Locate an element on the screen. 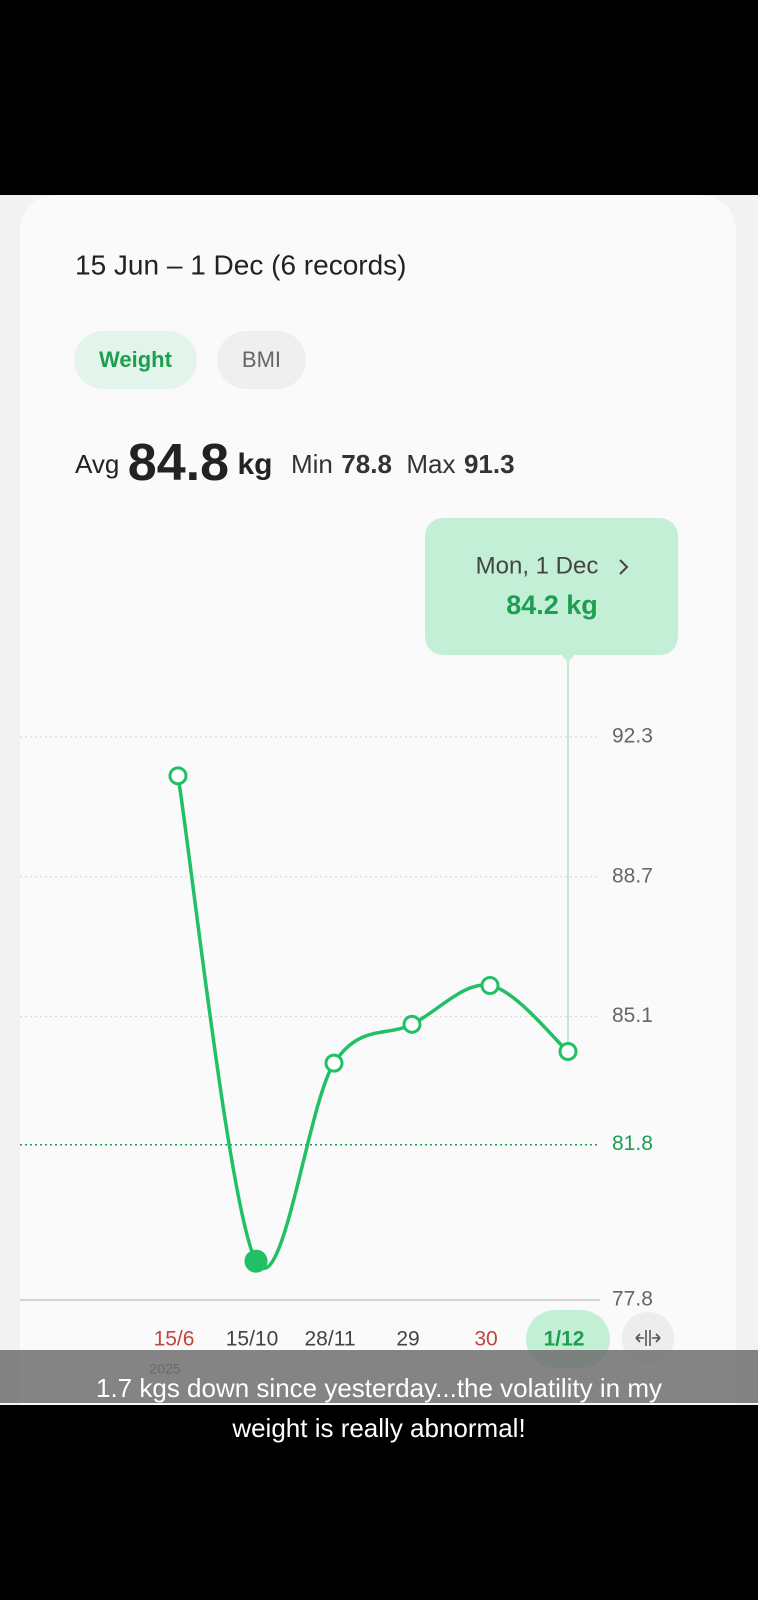  tab: BMI is located at coordinates (261, 360).